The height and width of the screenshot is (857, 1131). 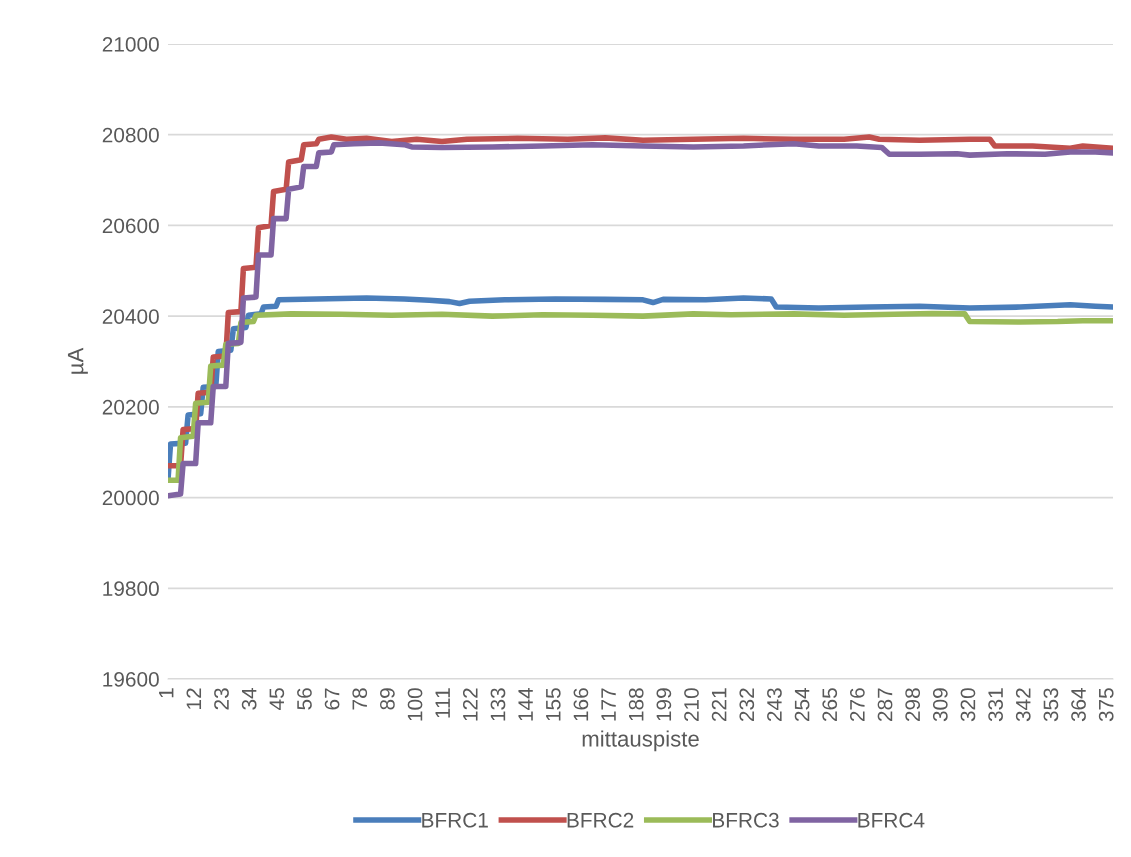 What do you see at coordinates (774, 705) in the screenshot?
I see `x-tick-label: 243` at bounding box center [774, 705].